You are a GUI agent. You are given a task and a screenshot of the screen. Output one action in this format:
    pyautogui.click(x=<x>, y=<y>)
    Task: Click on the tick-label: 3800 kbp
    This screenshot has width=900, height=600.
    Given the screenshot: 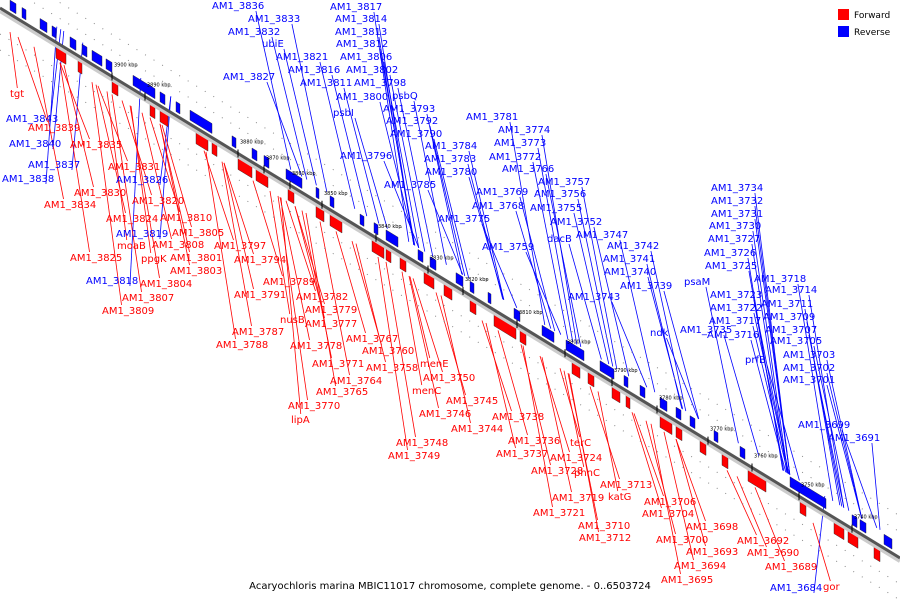 What is the action you would take?
    pyautogui.click(x=579, y=342)
    